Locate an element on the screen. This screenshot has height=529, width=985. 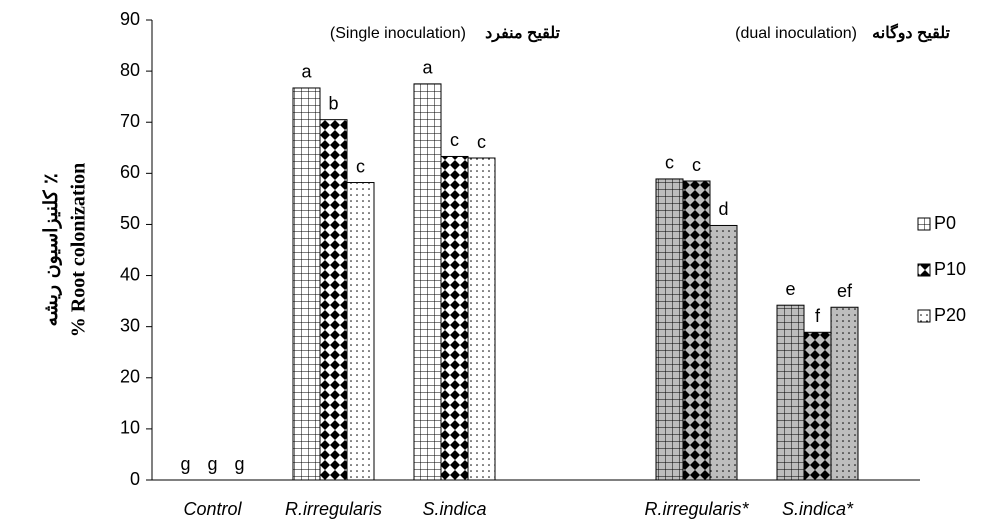
x-tick-label: Control is located at coordinates (212, 509).